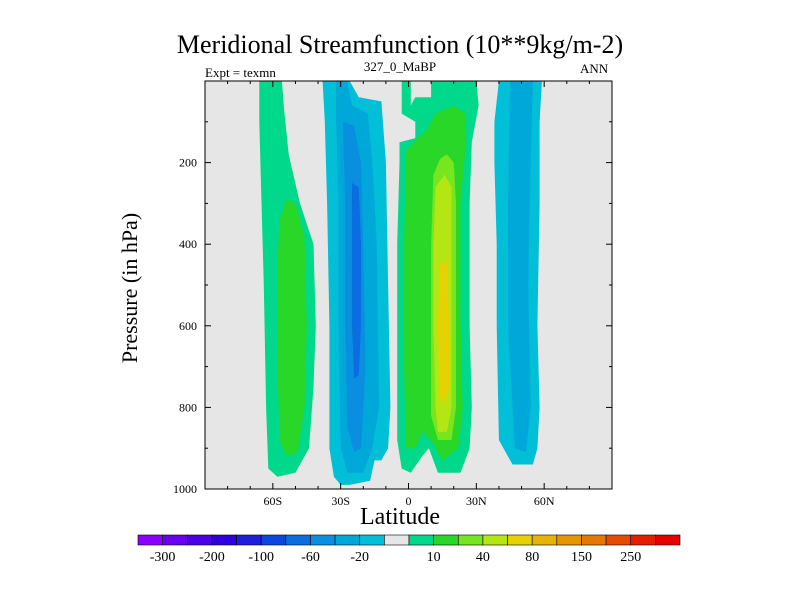 This screenshot has height=600, width=800. Describe the element at coordinates (188, 407) in the screenshot. I see `y-tick-label: 800` at that location.